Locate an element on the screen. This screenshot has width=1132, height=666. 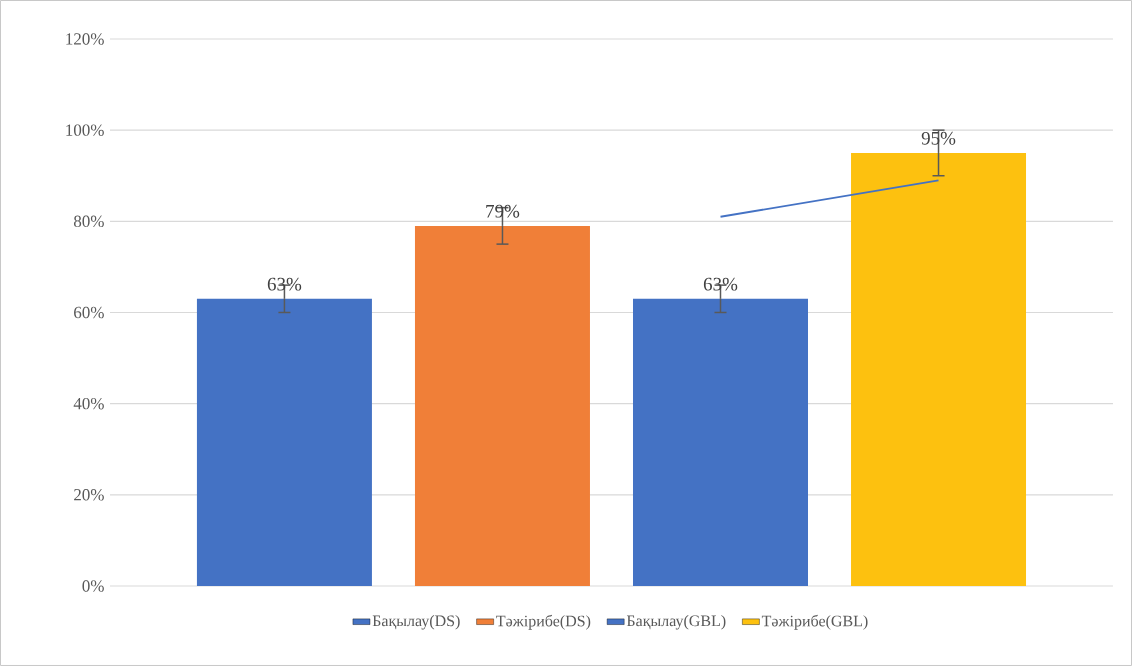
y-tick-label: 120% is located at coordinates (85, 39).